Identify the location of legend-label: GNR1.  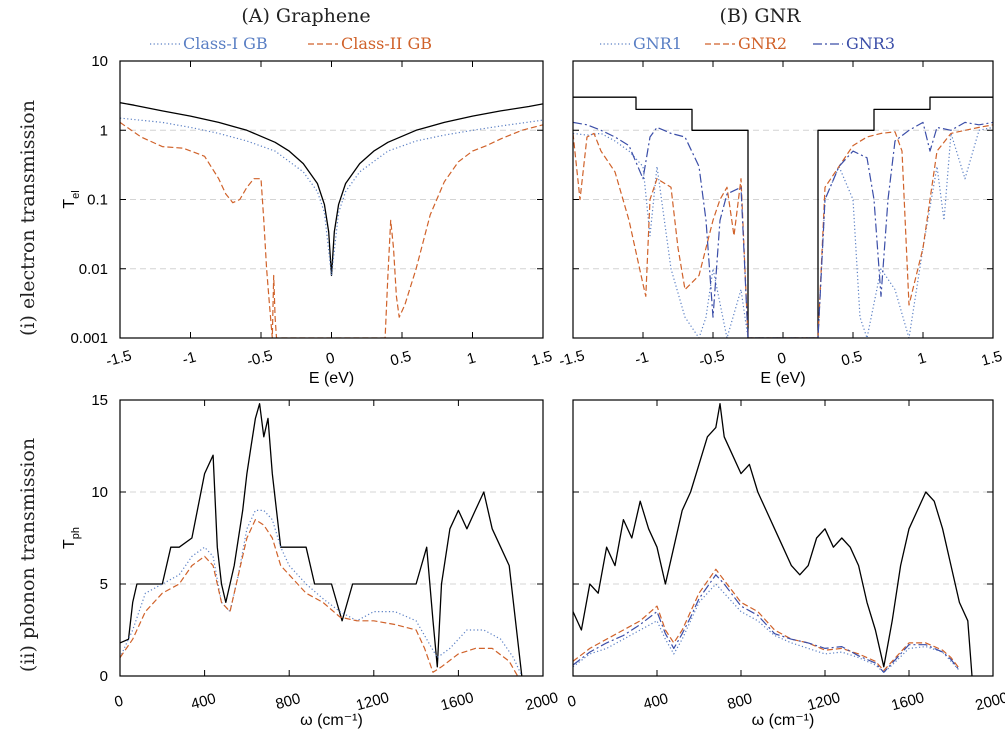
(657, 43).